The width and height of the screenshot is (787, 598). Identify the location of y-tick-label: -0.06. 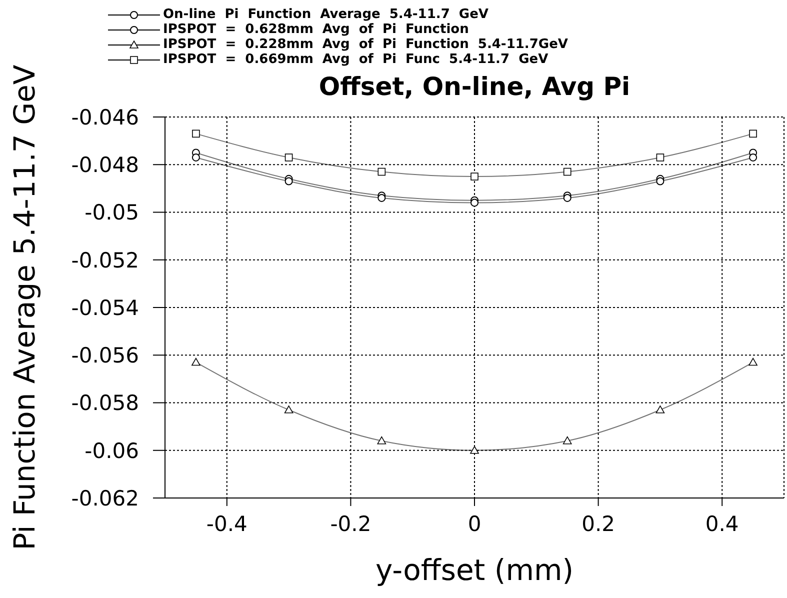
(111, 450).